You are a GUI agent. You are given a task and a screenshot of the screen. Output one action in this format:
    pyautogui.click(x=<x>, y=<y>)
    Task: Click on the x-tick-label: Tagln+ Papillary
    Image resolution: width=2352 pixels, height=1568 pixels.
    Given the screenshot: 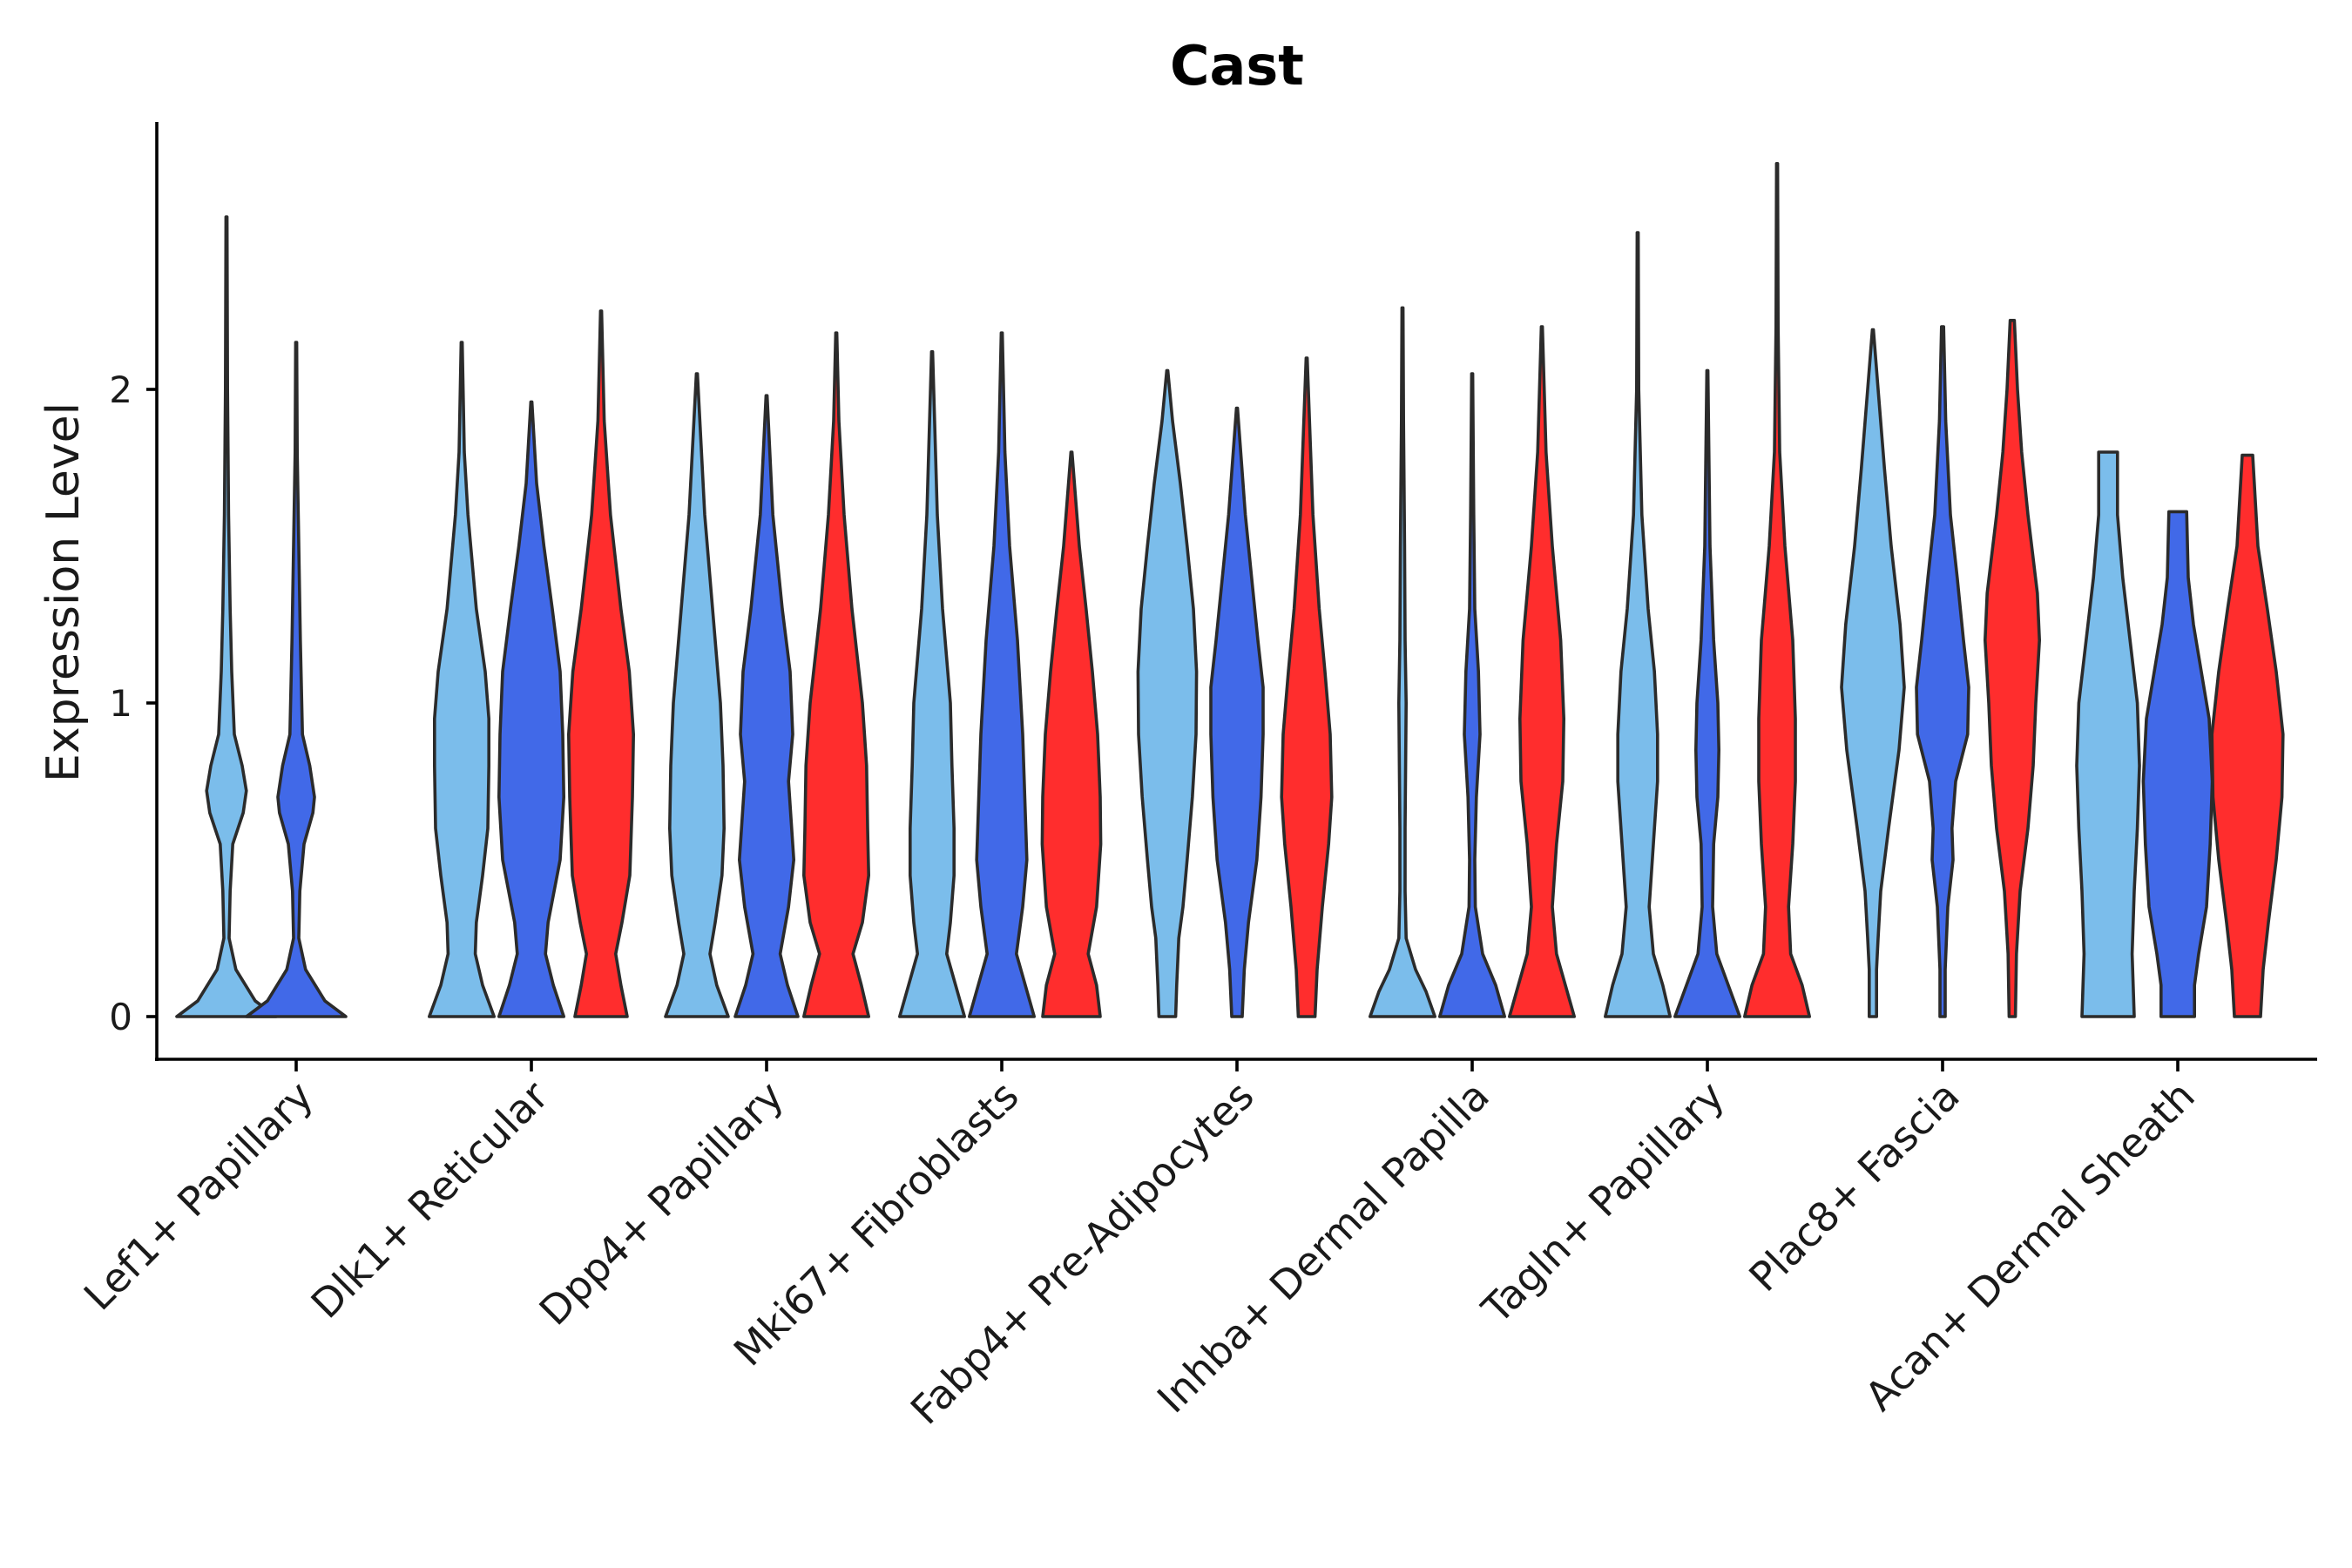 What is the action you would take?
    pyautogui.click(x=1603, y=1203)
    